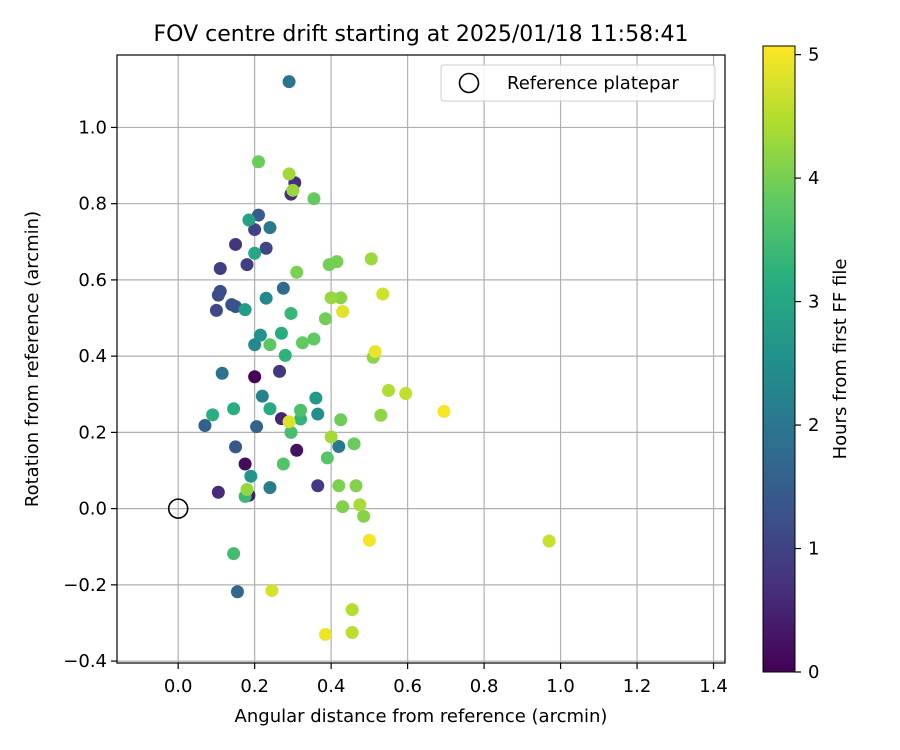 This screenshot has height=750, width=900. I want to click on colorbar-ticks: 0 1 2 3 4 5, so click(807, 364).